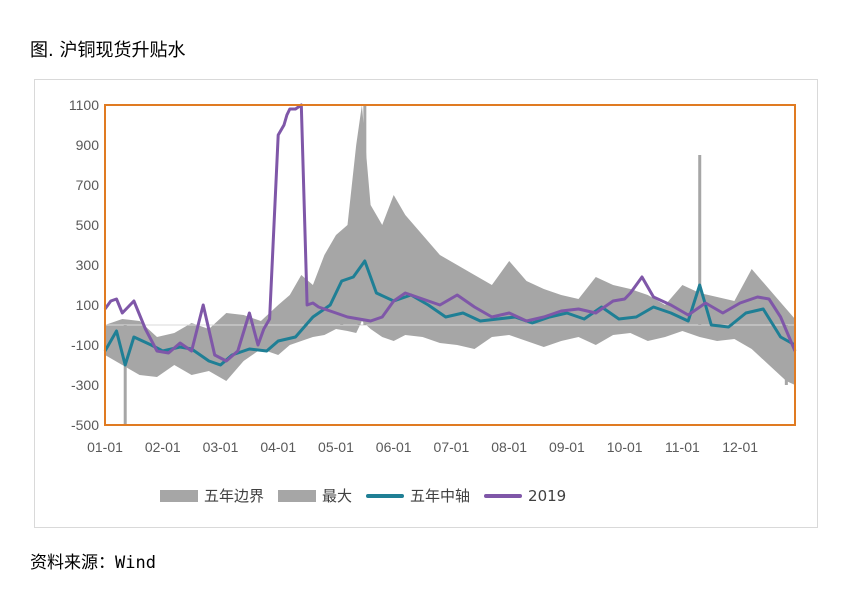  Describe the element at coordinates (108, 50) in the screenshot. I see `figure-title: 图. 沪铜现货升贴水` at that location.